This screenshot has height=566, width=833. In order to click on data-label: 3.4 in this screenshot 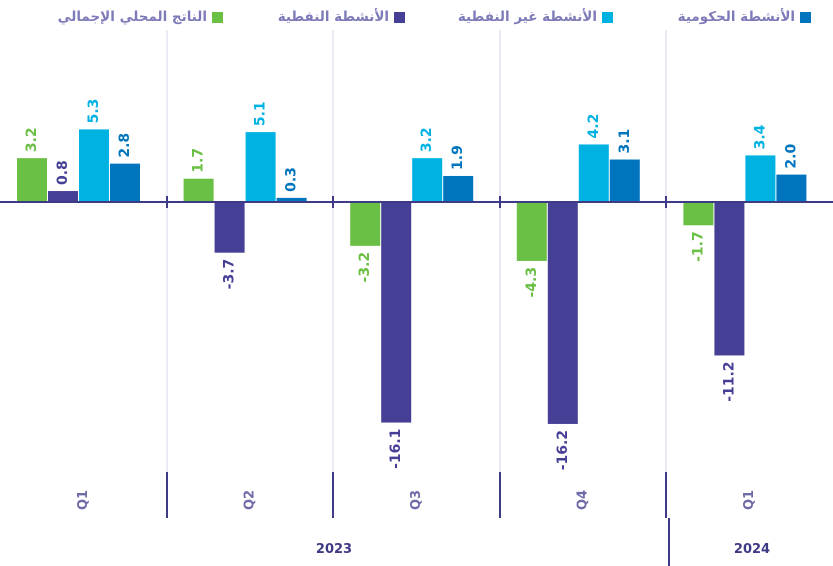, I will do `click(760, 136)`.